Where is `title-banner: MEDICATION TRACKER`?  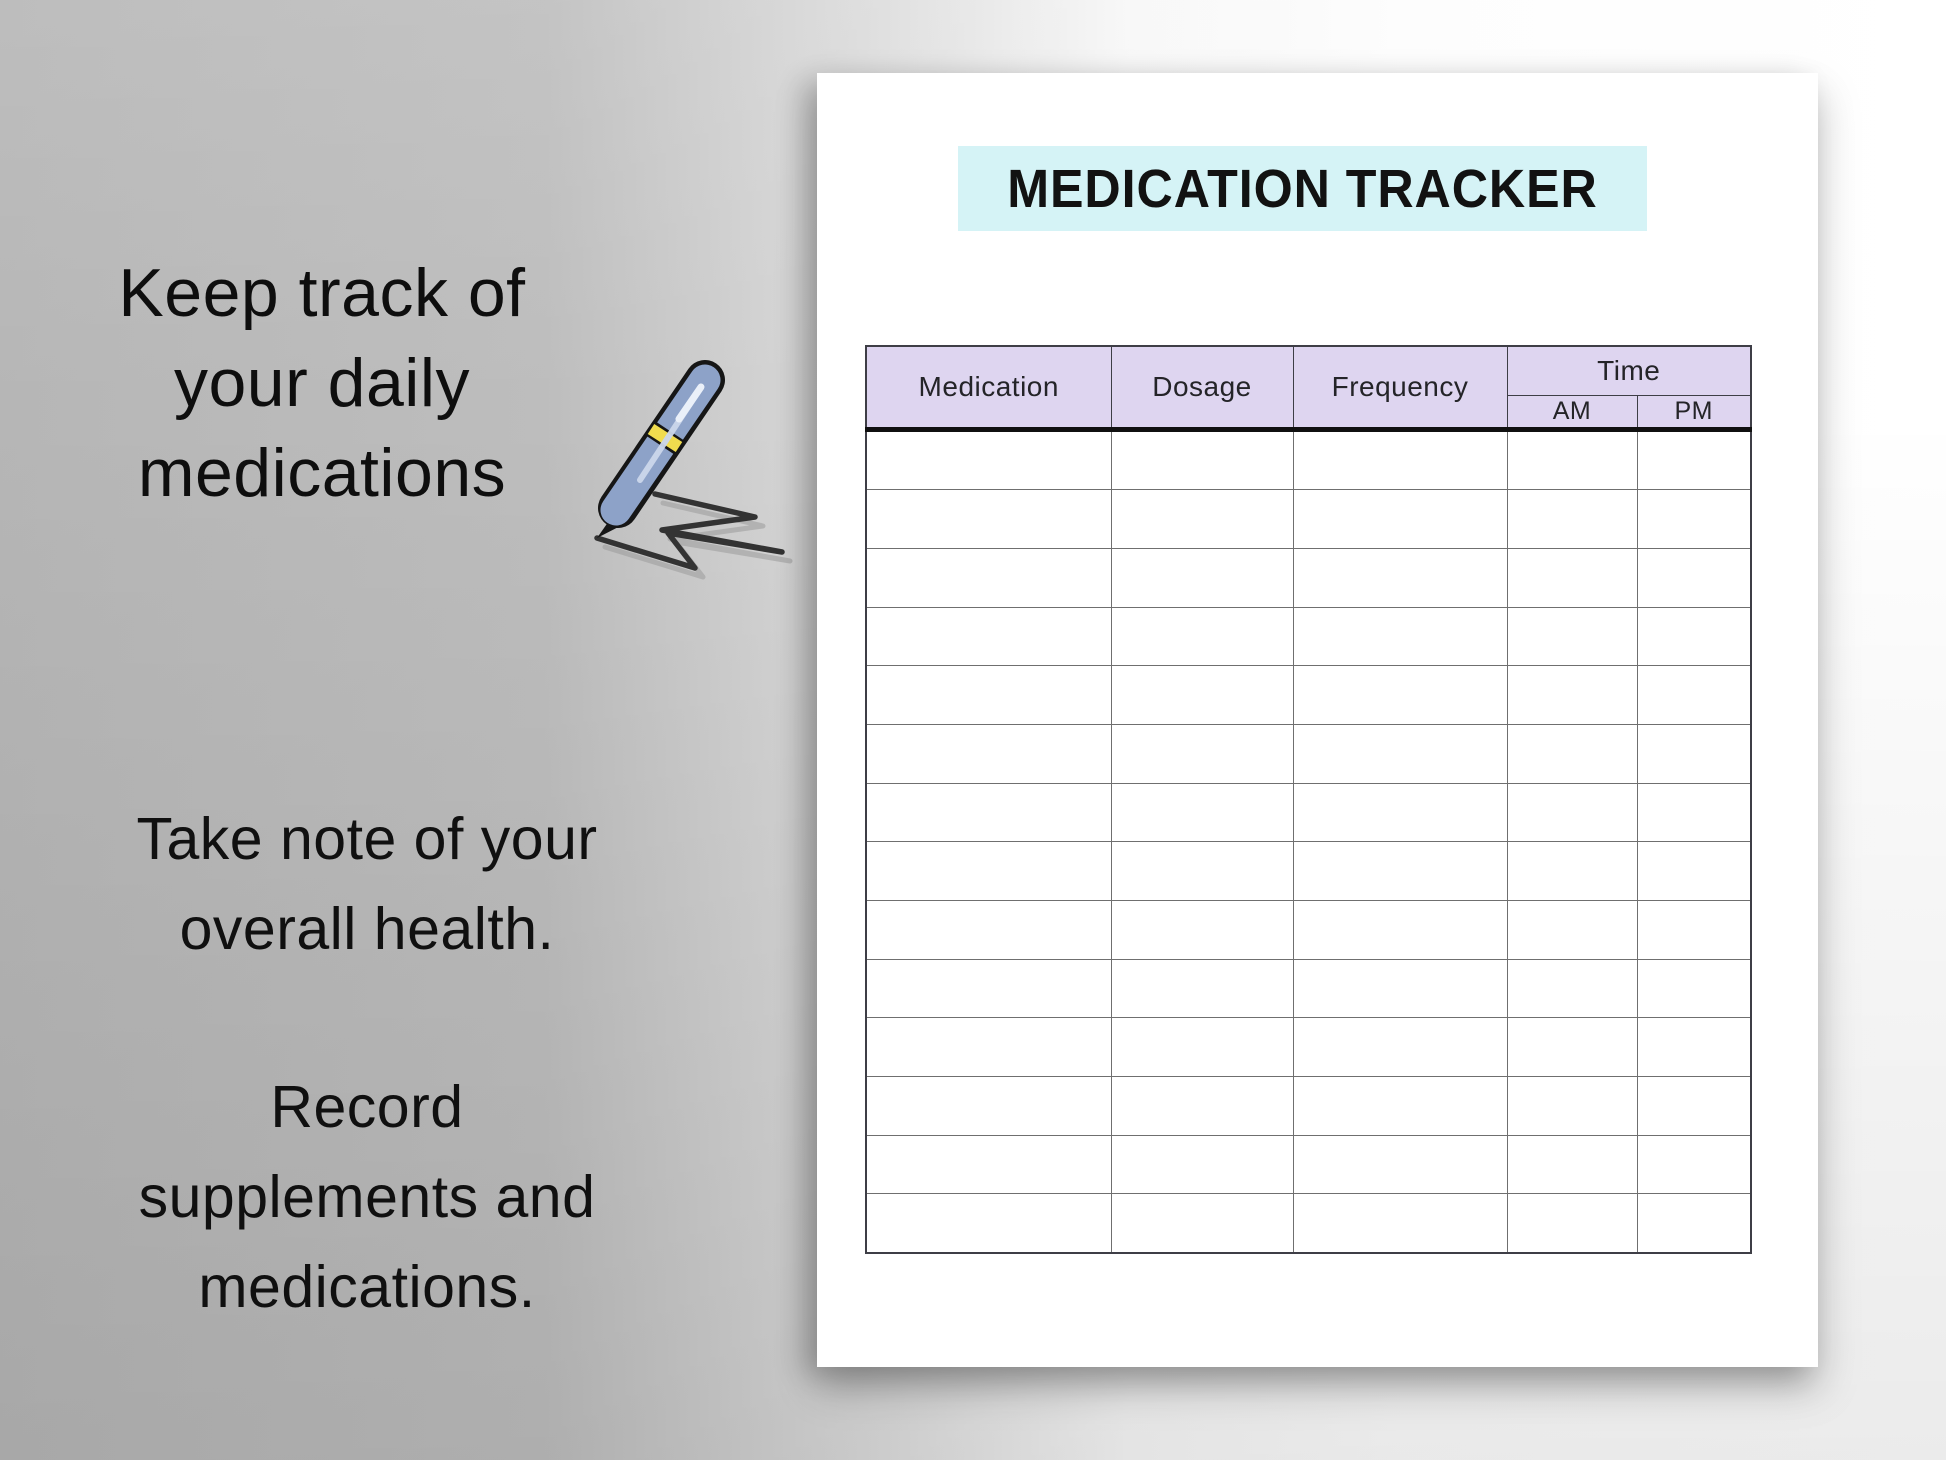 title-banner: MEDICATION TRACKER is located at coordinates (1302, 188).